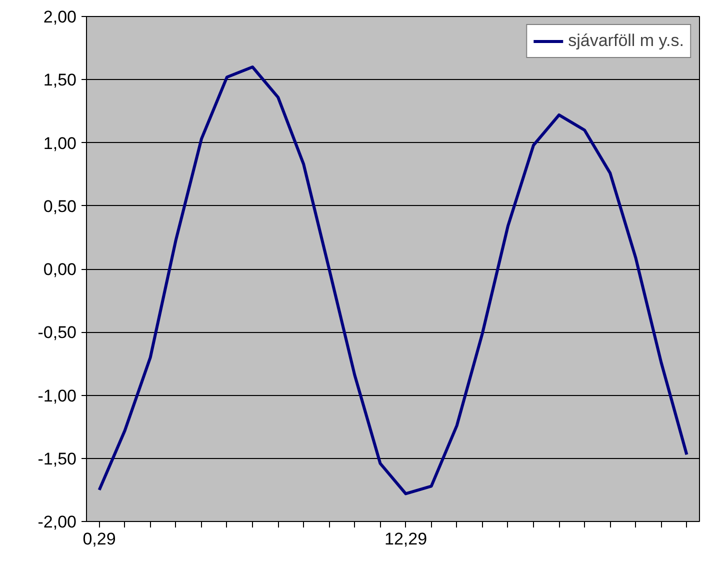  What do you see at coordinates (60, 17) in the screenshot?
I see `y-tick-label: 2,00` at bounding box center [60, 17].